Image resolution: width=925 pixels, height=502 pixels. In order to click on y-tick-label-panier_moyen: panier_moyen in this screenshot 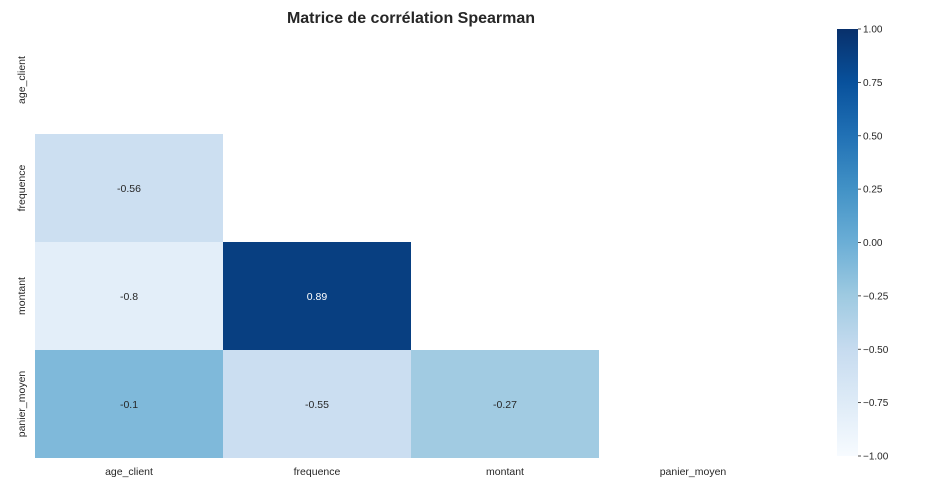, I will do `click(22, 404)`.